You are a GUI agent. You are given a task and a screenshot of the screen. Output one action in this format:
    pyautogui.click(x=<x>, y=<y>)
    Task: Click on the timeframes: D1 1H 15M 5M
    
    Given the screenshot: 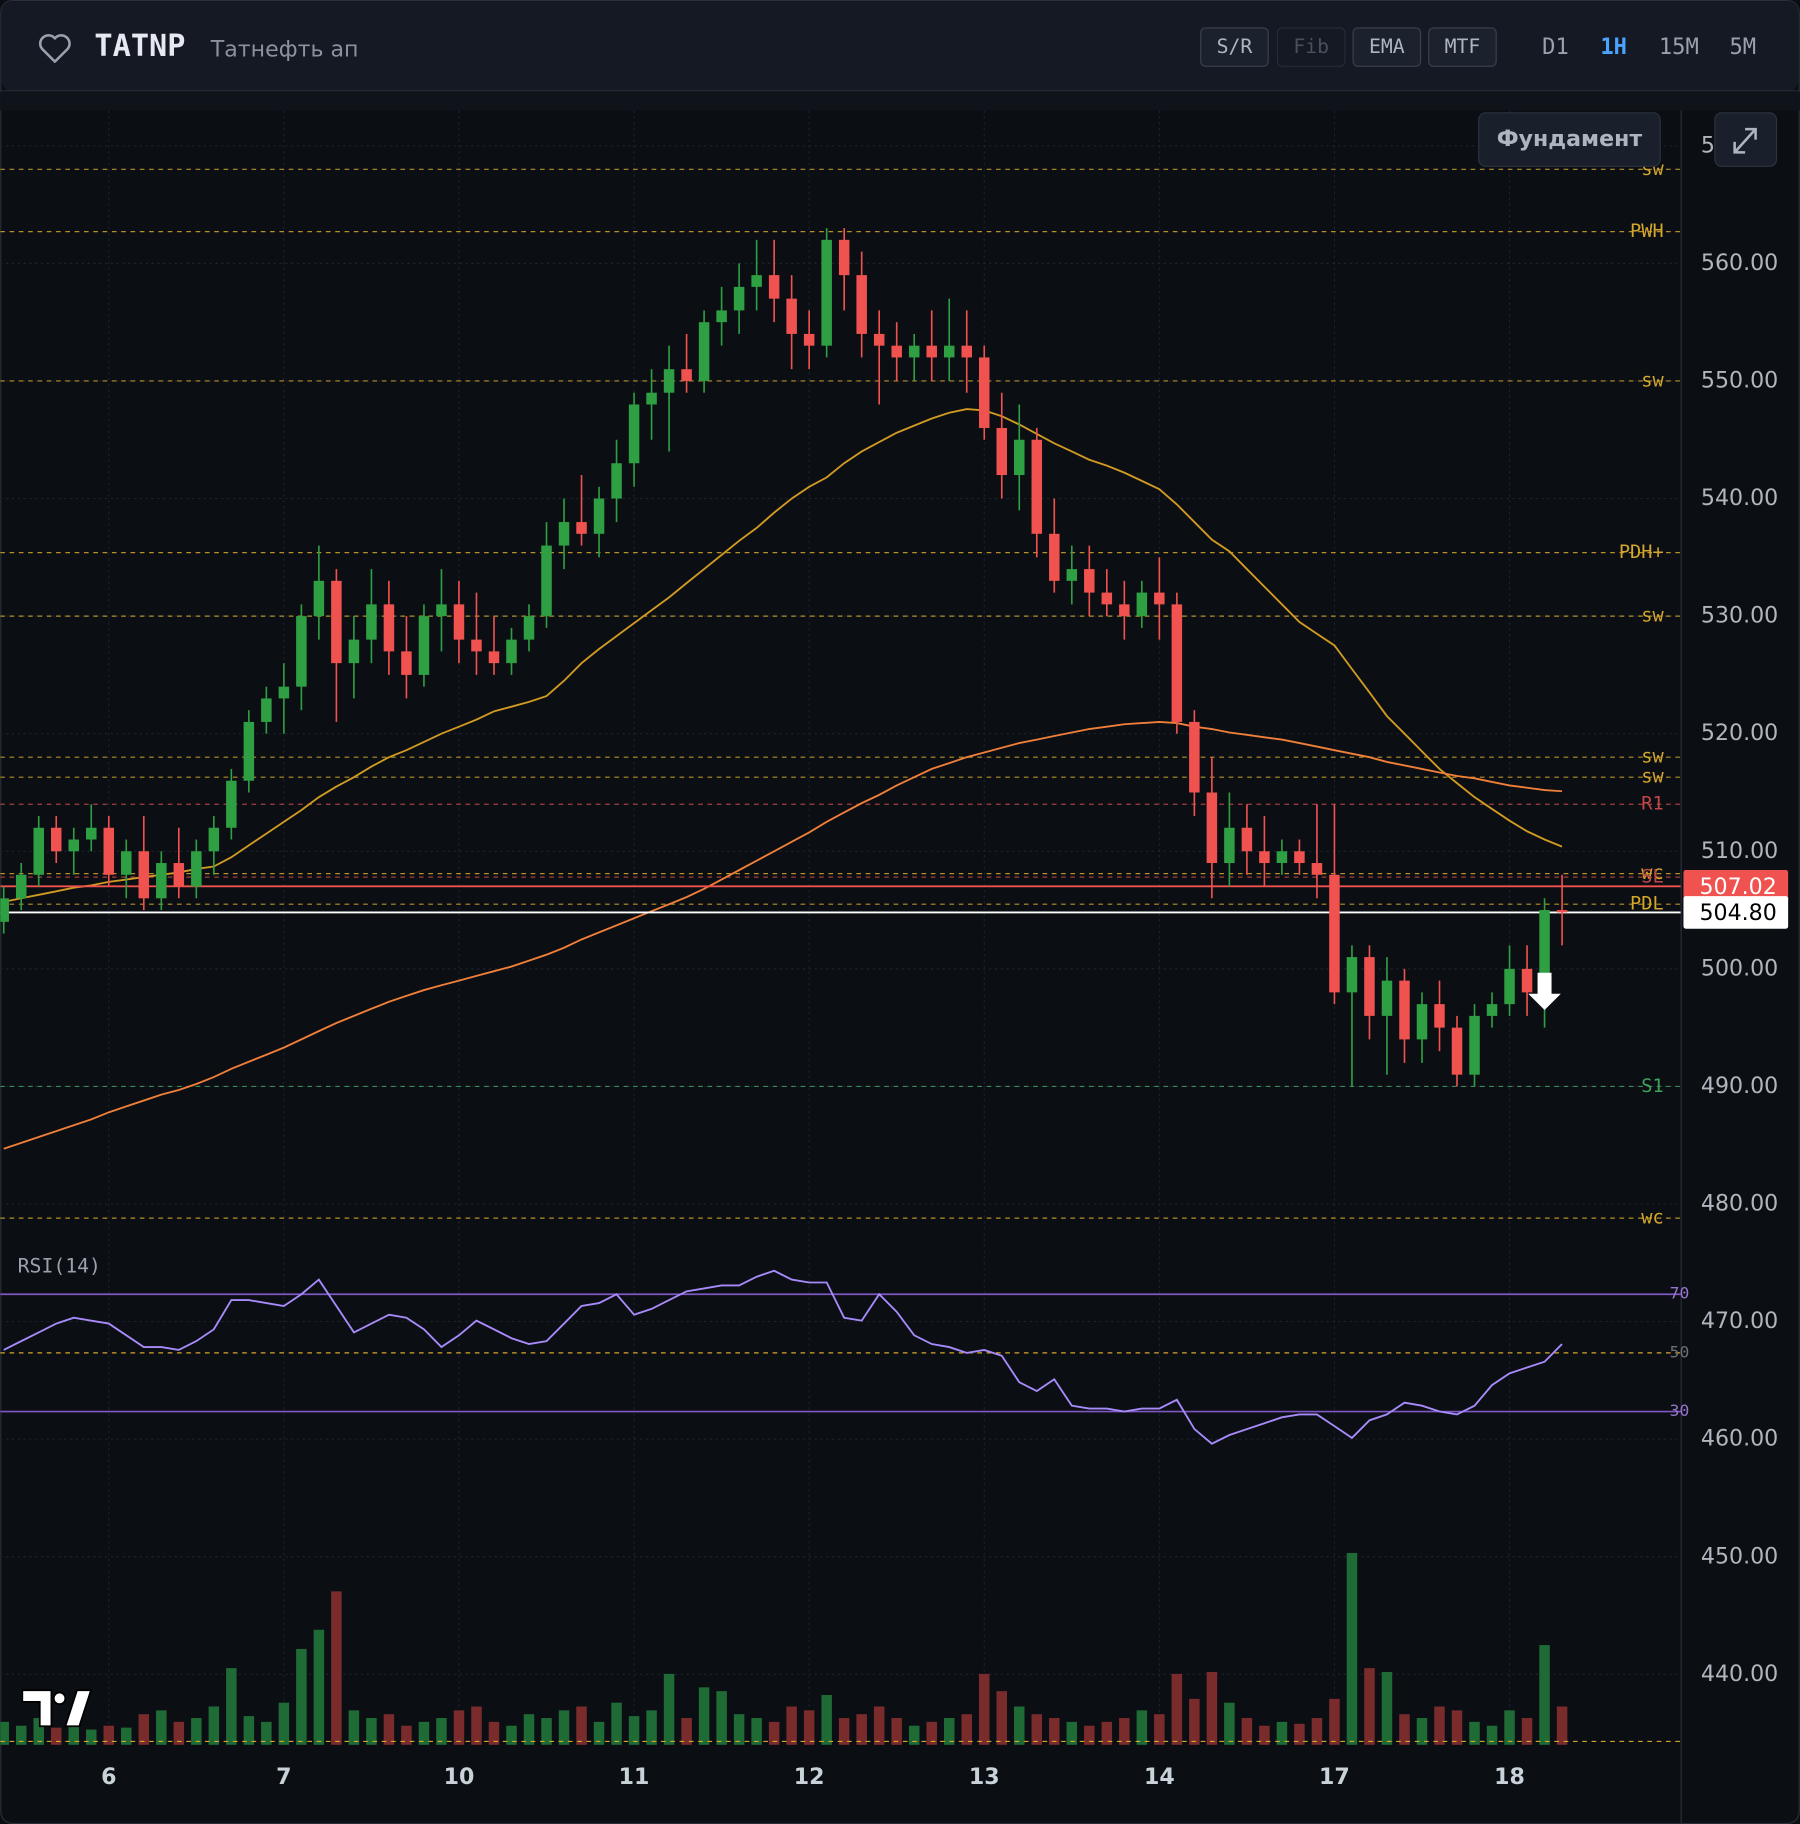 What is the action you would take?
    pyautogui.click(x=1649, y=47)
    